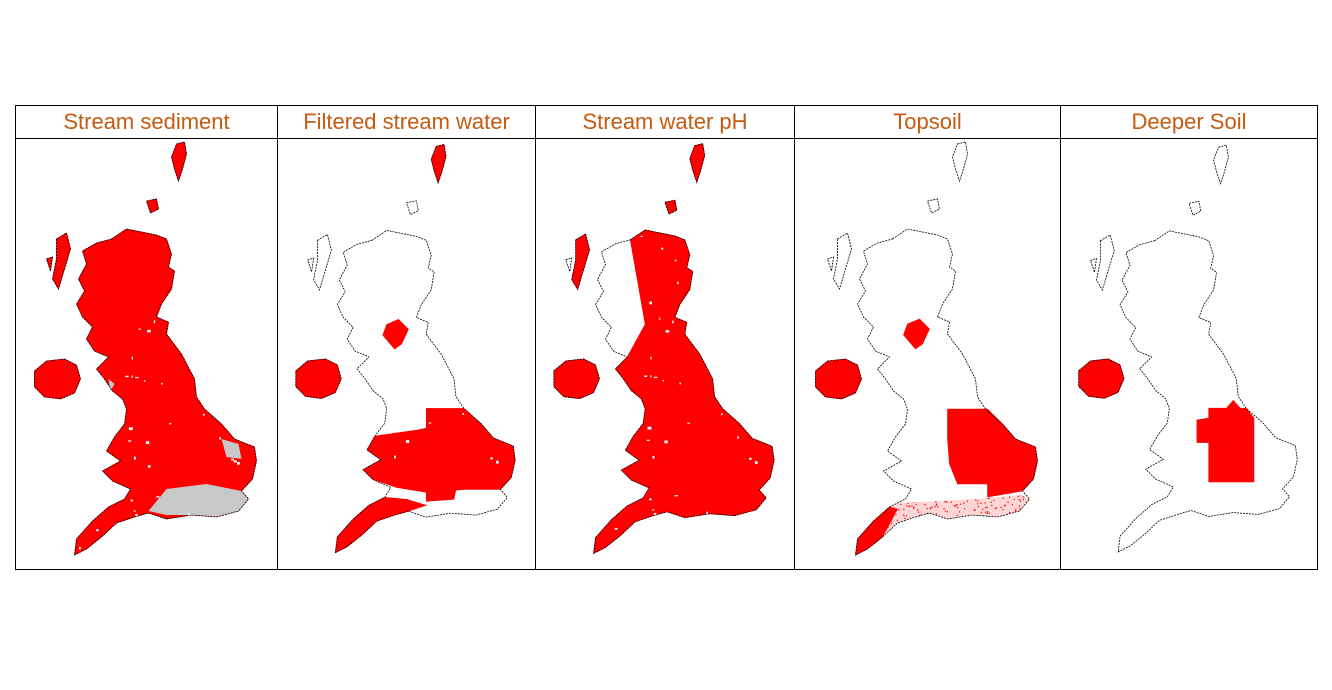 This screenshot has height=690, width=1332. Describe the element at coordinates (381, 525) in the screenshot. I see `coverage-area-southwest` at that location.